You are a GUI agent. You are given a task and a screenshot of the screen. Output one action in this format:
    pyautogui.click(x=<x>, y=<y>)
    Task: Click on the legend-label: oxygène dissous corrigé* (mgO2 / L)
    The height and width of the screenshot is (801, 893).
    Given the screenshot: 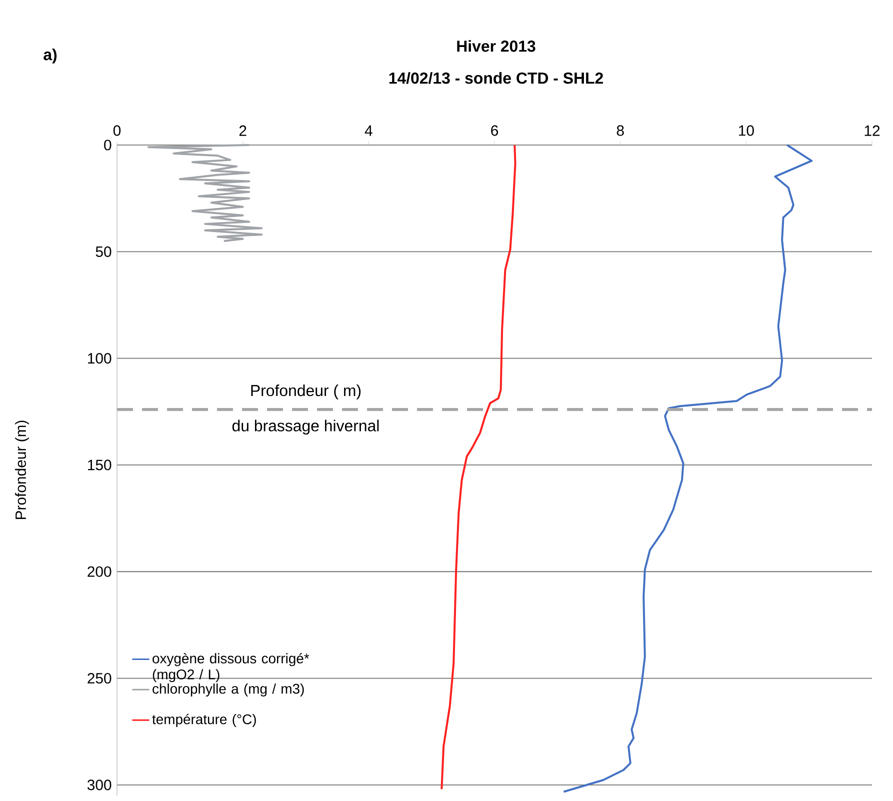 What is the action you would take?
    pyautogui.click(x=231, y=667)
    